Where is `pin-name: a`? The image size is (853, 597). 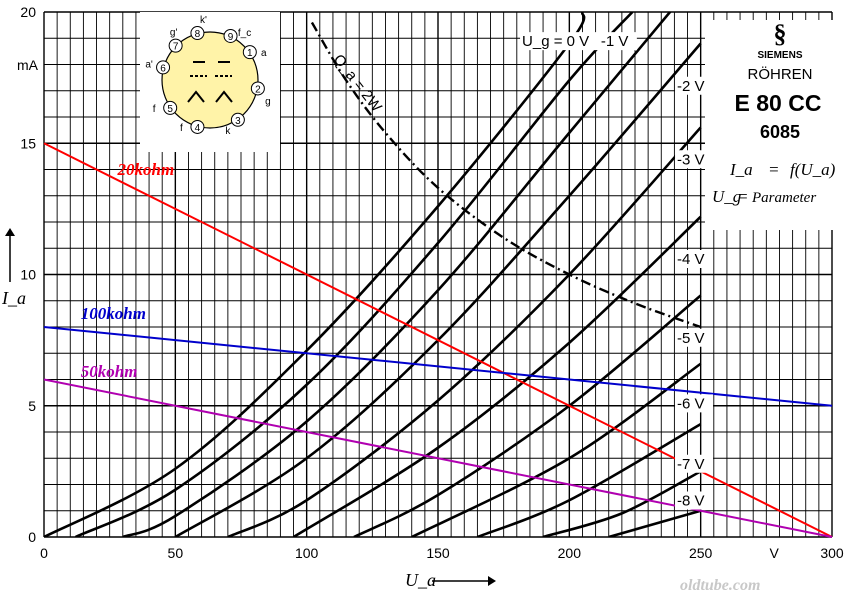 pin-name: a is located at coordinates (264, 53).